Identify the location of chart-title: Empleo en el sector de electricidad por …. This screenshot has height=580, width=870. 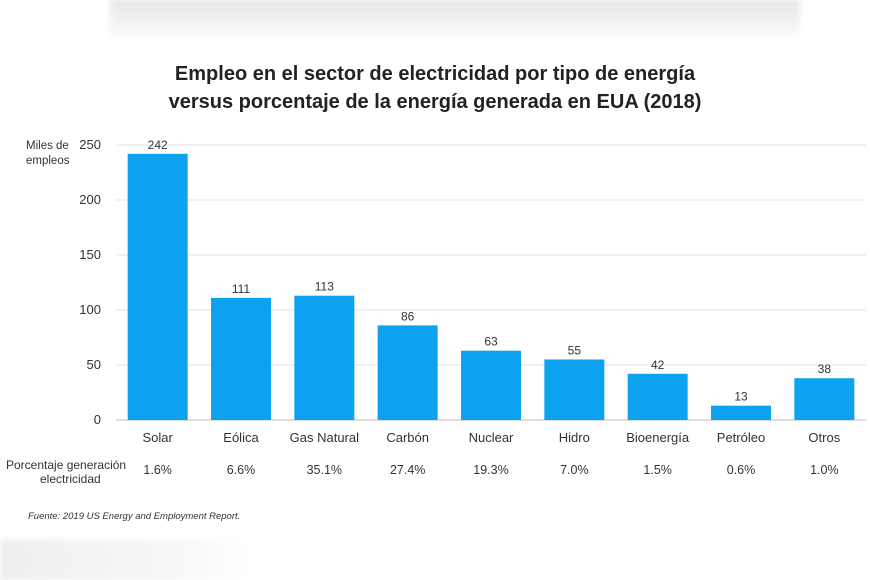
(435, 88).